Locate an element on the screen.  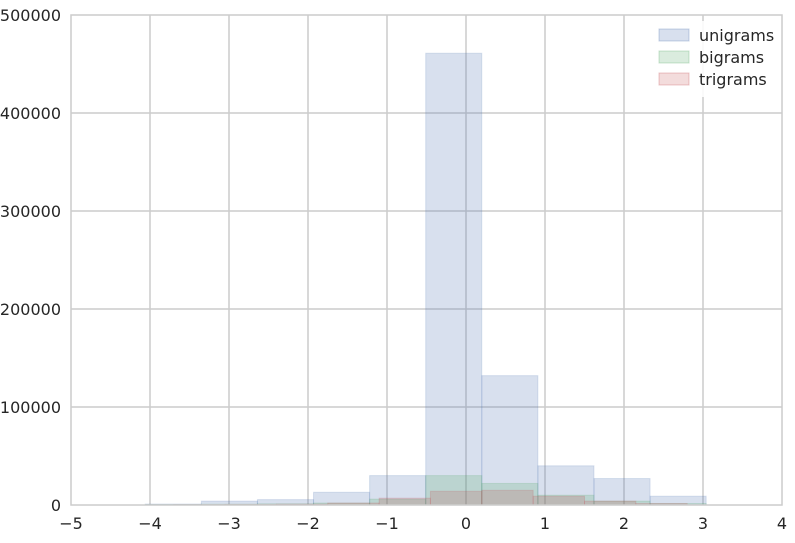
x-tick-label: 3 is located at coordinates (703, 523).